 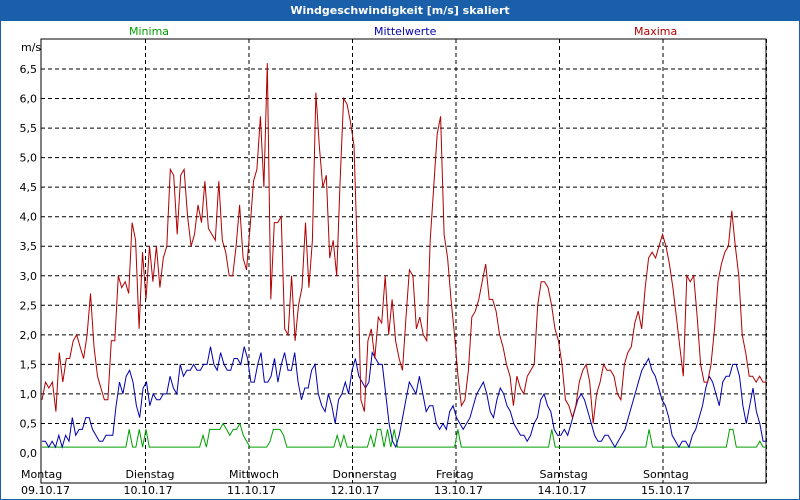 What do you see at coordinates (400, 11) in the screenshot?
I see `chart-title: Windgeschwindigkeit [m/s] skaliert` at bounding box center [400, 11].